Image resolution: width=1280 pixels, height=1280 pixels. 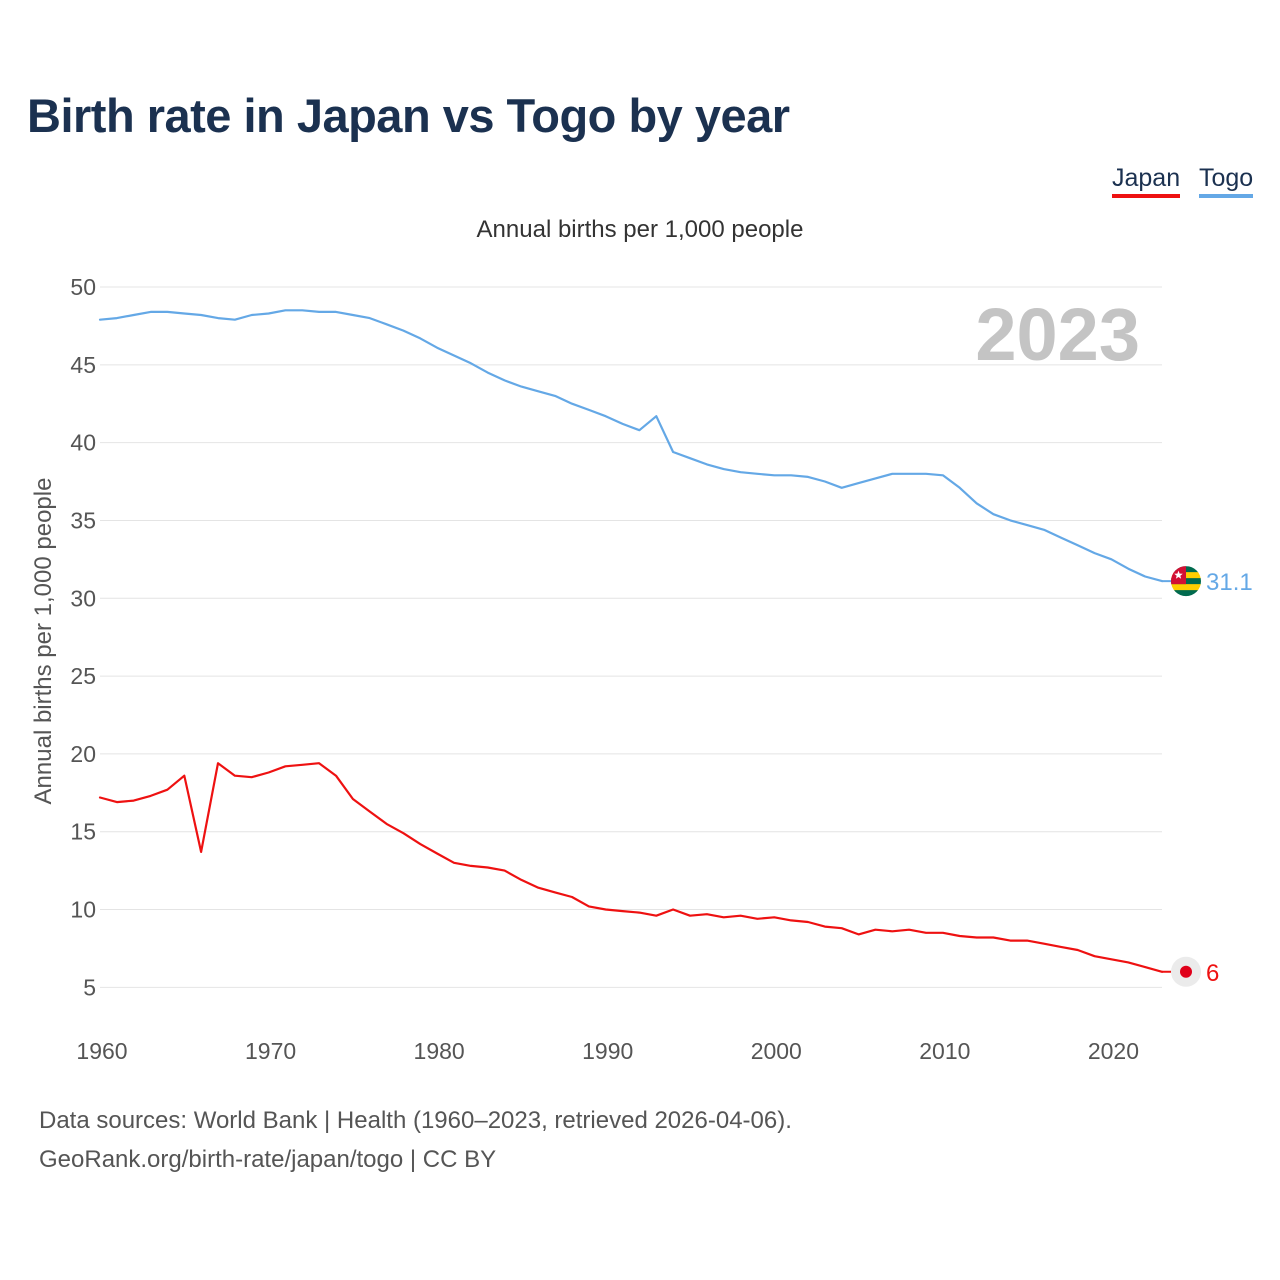 I want to click on x-tick-label: 1960, so click(x=101, y=1051).